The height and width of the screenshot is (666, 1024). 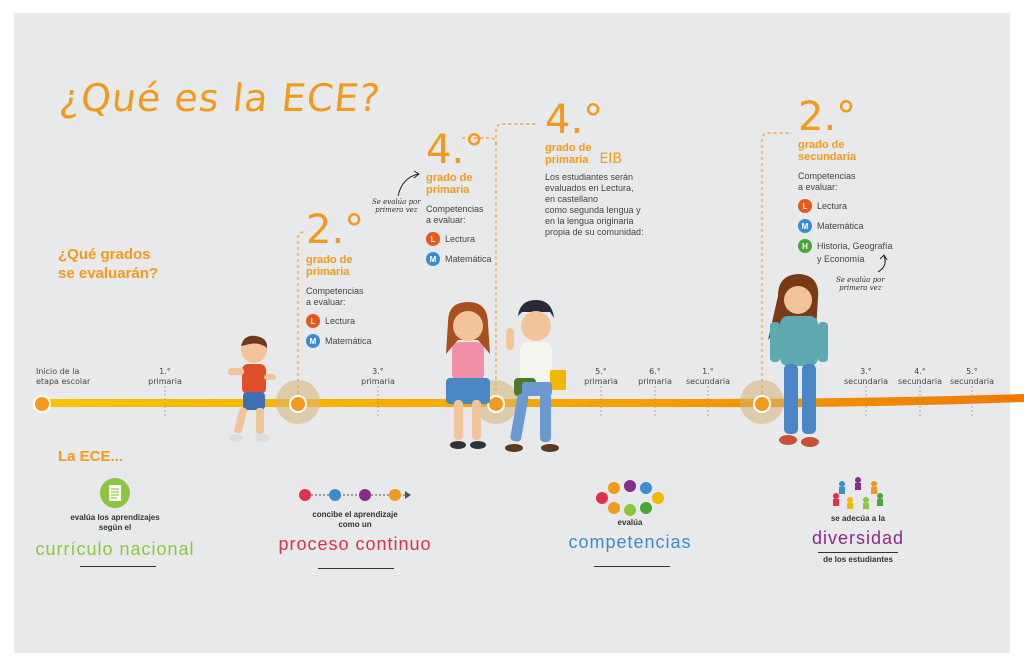 I want to click on tick-label: 3.° primaria, so click(x=378, y=376).